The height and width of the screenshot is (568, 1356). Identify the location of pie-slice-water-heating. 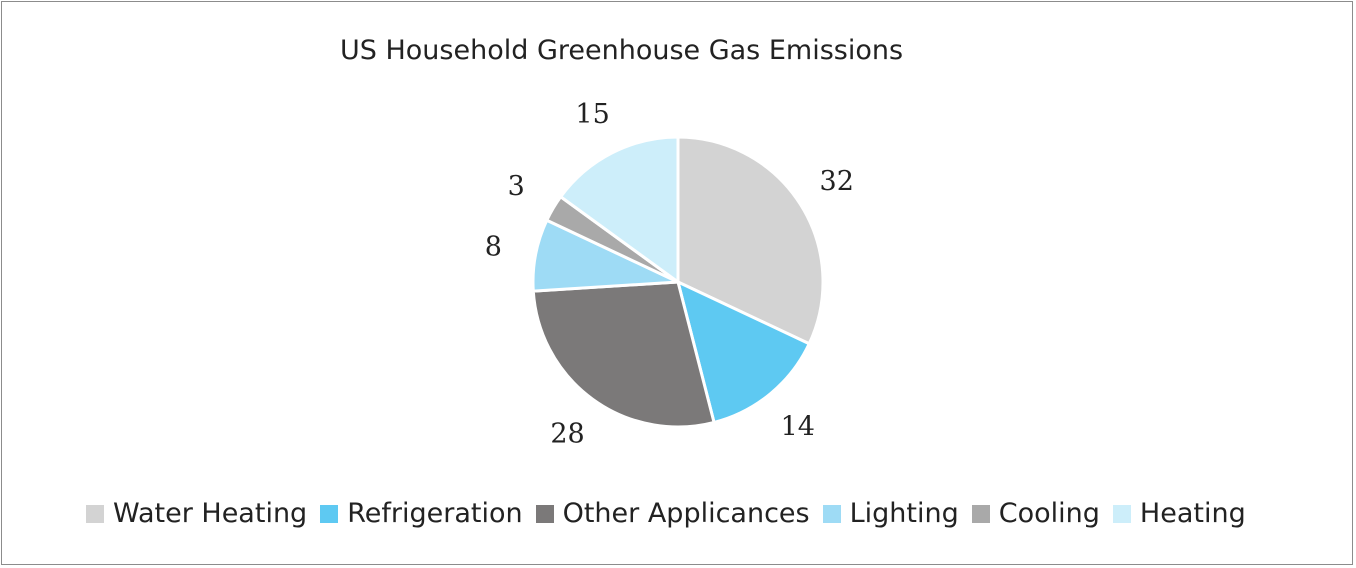
(750, 240).